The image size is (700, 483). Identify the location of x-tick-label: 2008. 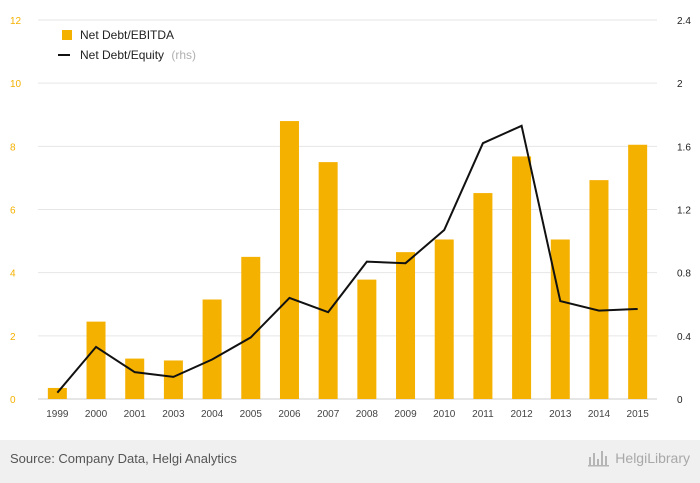
(367, 414).